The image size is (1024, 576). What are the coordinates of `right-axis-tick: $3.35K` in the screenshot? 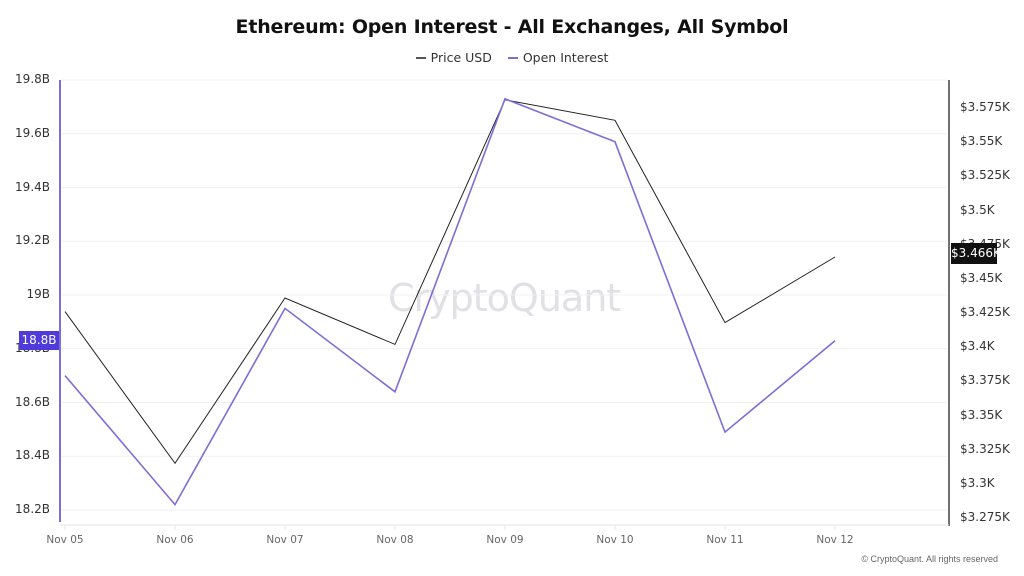 It's located at (981, 414).